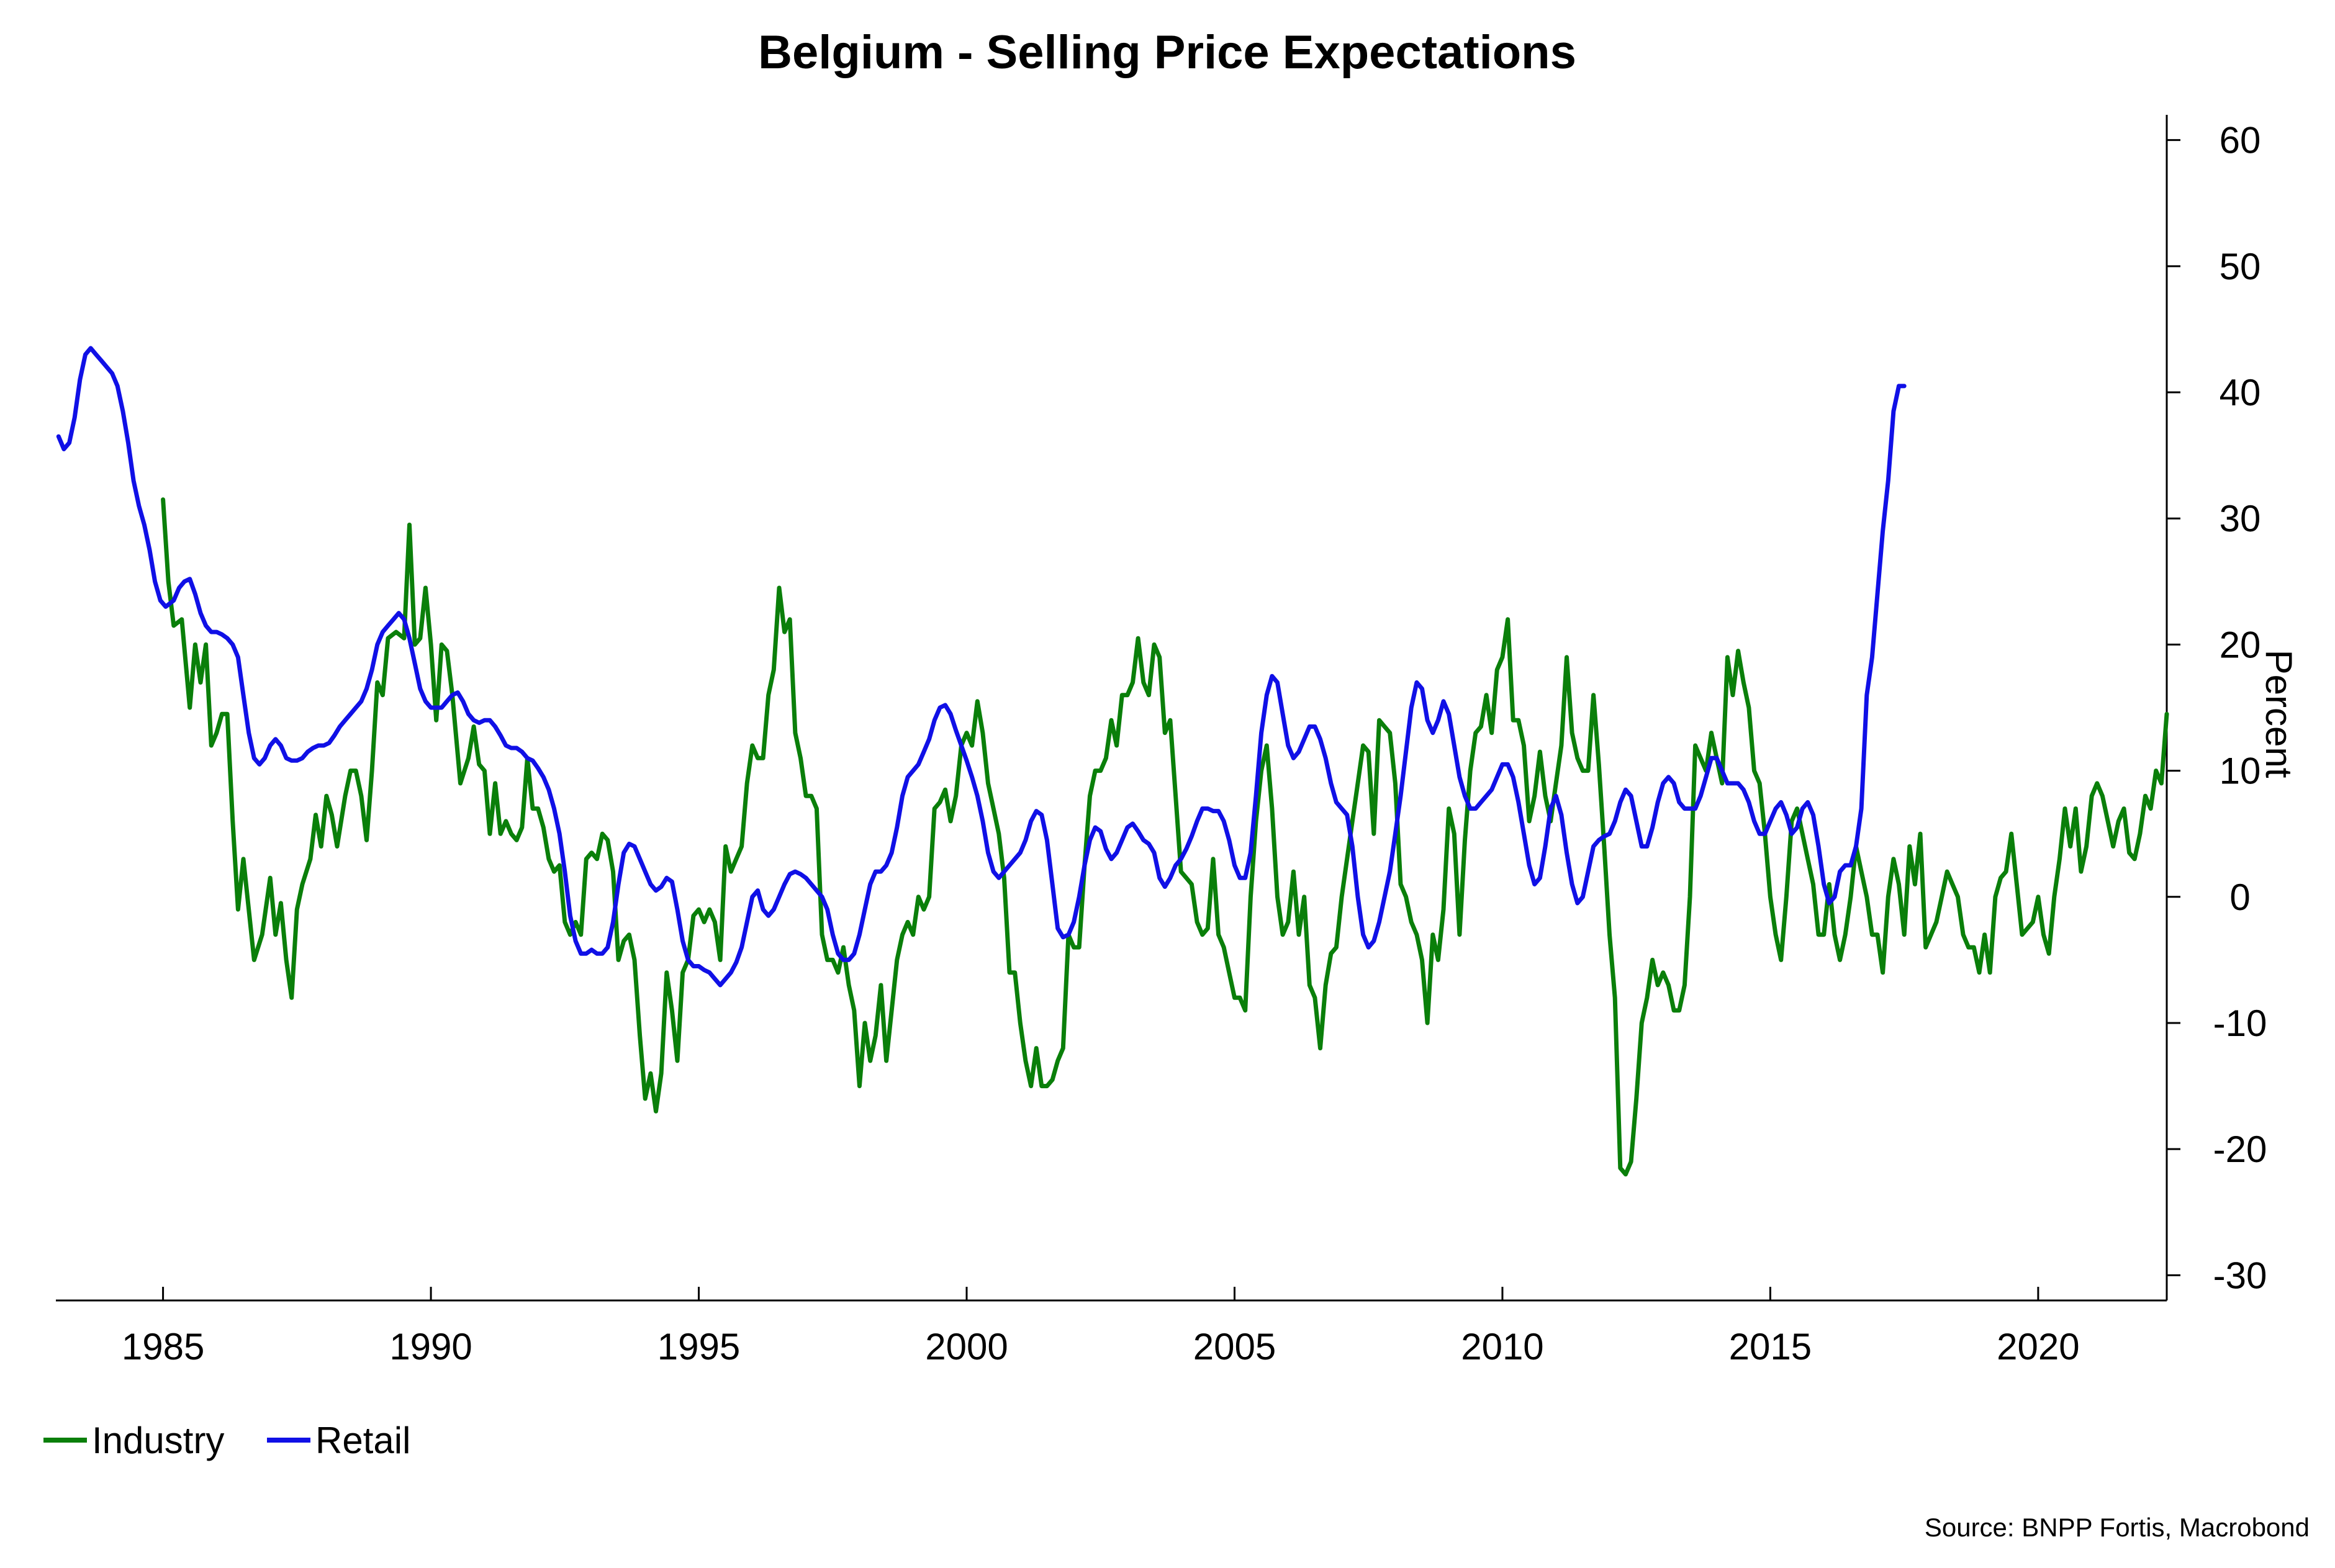 This screenshot has width=2335, height=1568. What do you see at coordinates (1167, 52) in the screenshot?
I see `chart-title: Belgium - Selling Price Expectations` at bounding box center [1167, 52].